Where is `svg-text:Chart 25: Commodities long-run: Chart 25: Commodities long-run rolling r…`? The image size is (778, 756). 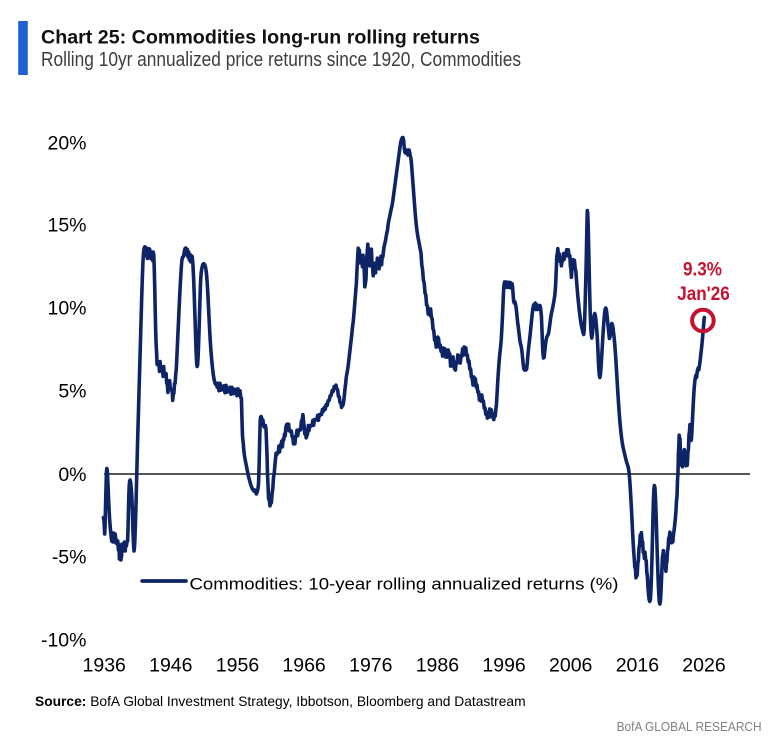
svg-text:Chart 25: Commodities long-run: Chart 25: Commodities long-run rolling r… is located at coordinates (260, 38).